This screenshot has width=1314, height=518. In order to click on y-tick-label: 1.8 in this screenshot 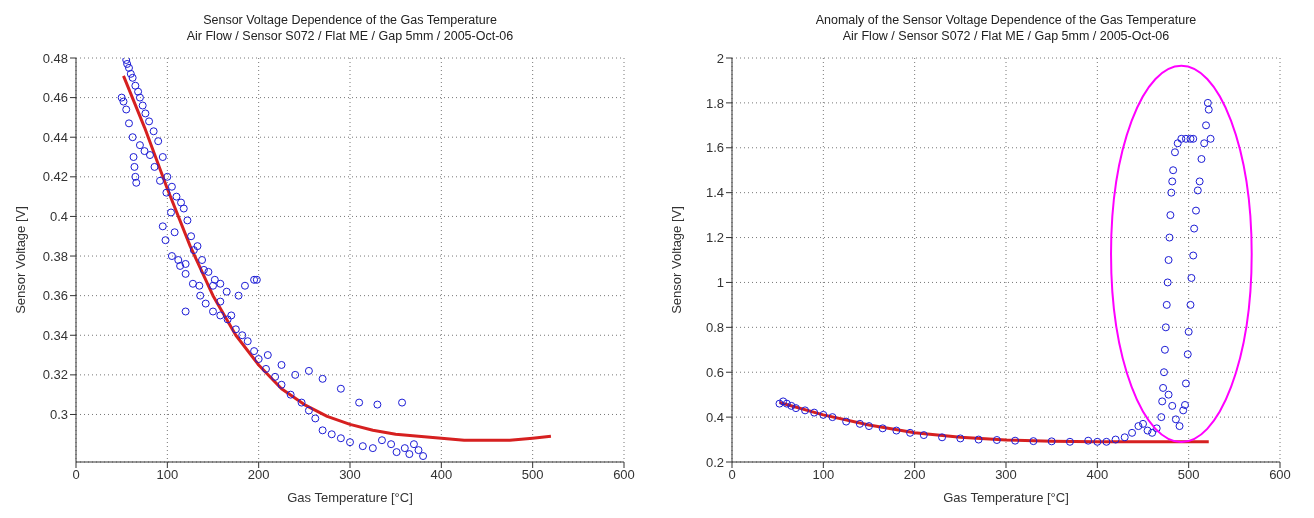, I will do `click(714, 103)`.